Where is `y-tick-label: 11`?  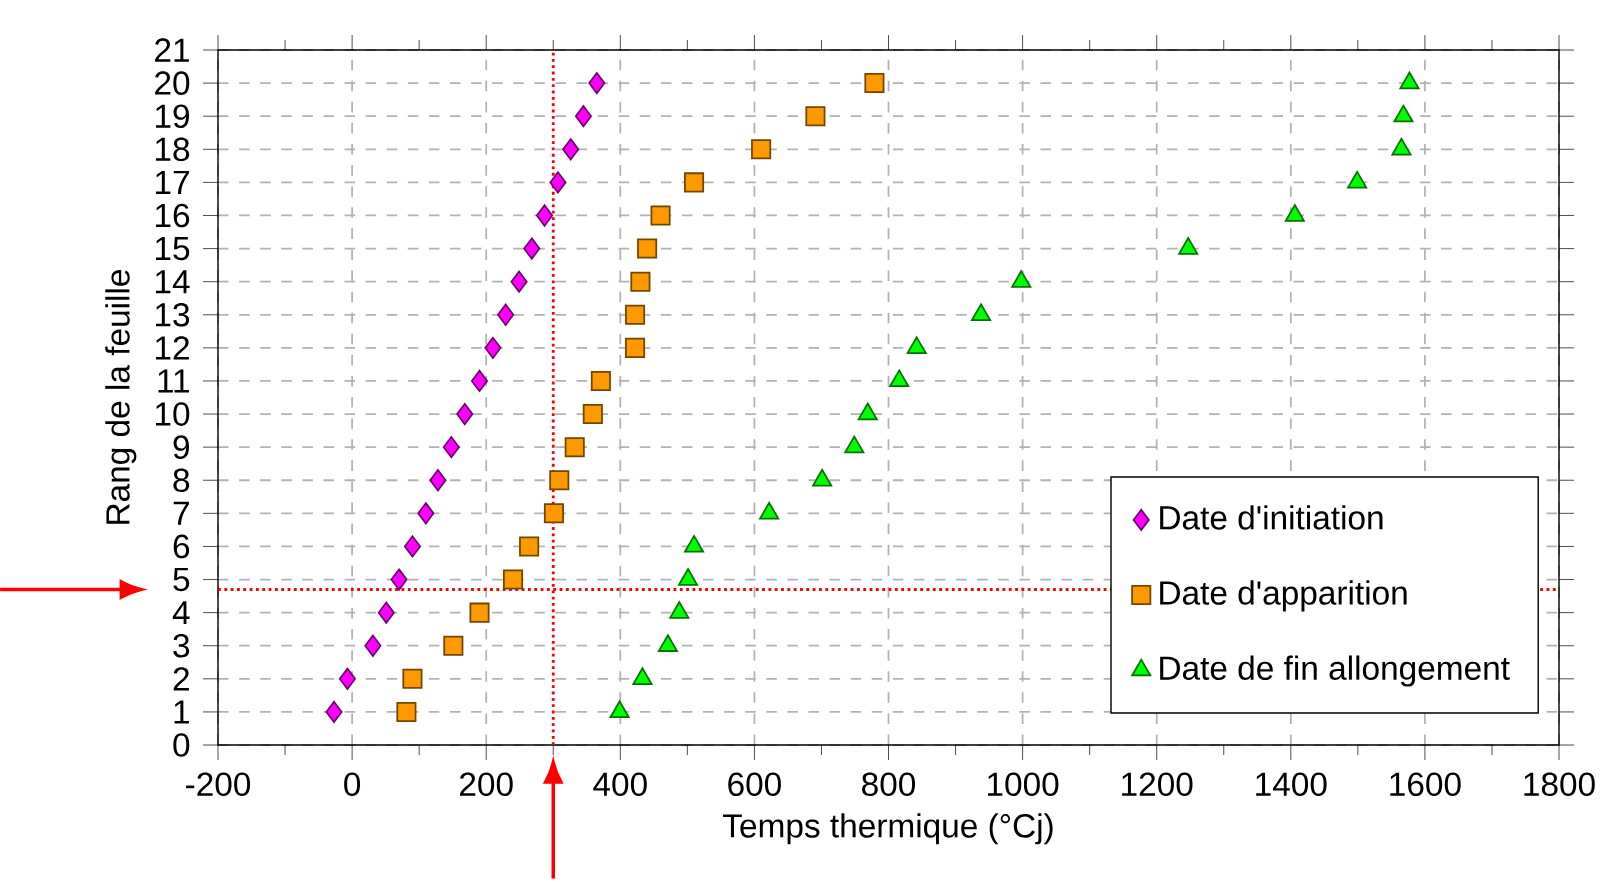
y-tick-label: 11 is located at coordinates (173, 381).